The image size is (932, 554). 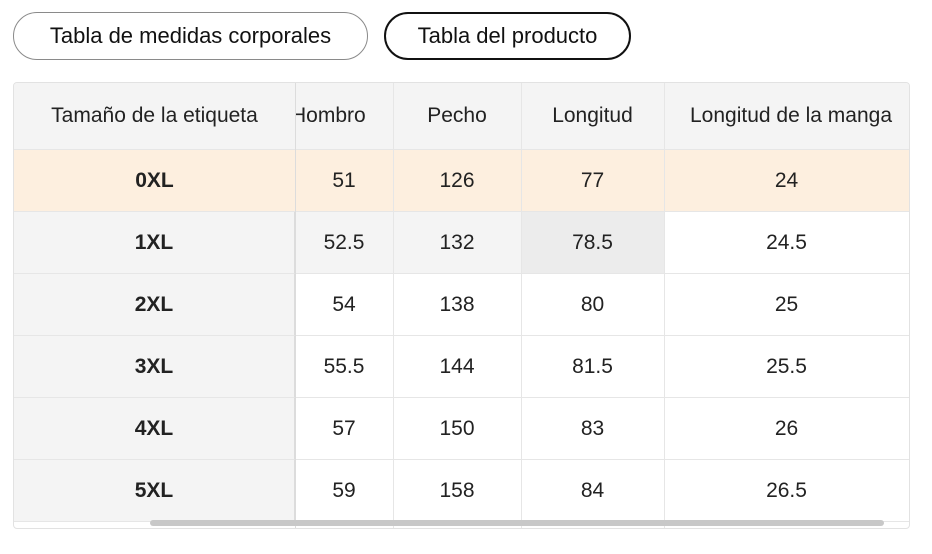 What do you see at coordinates (344, 243) in the screenshot?
I see `table-cell: 52.5` at bounding box center [344, 243].